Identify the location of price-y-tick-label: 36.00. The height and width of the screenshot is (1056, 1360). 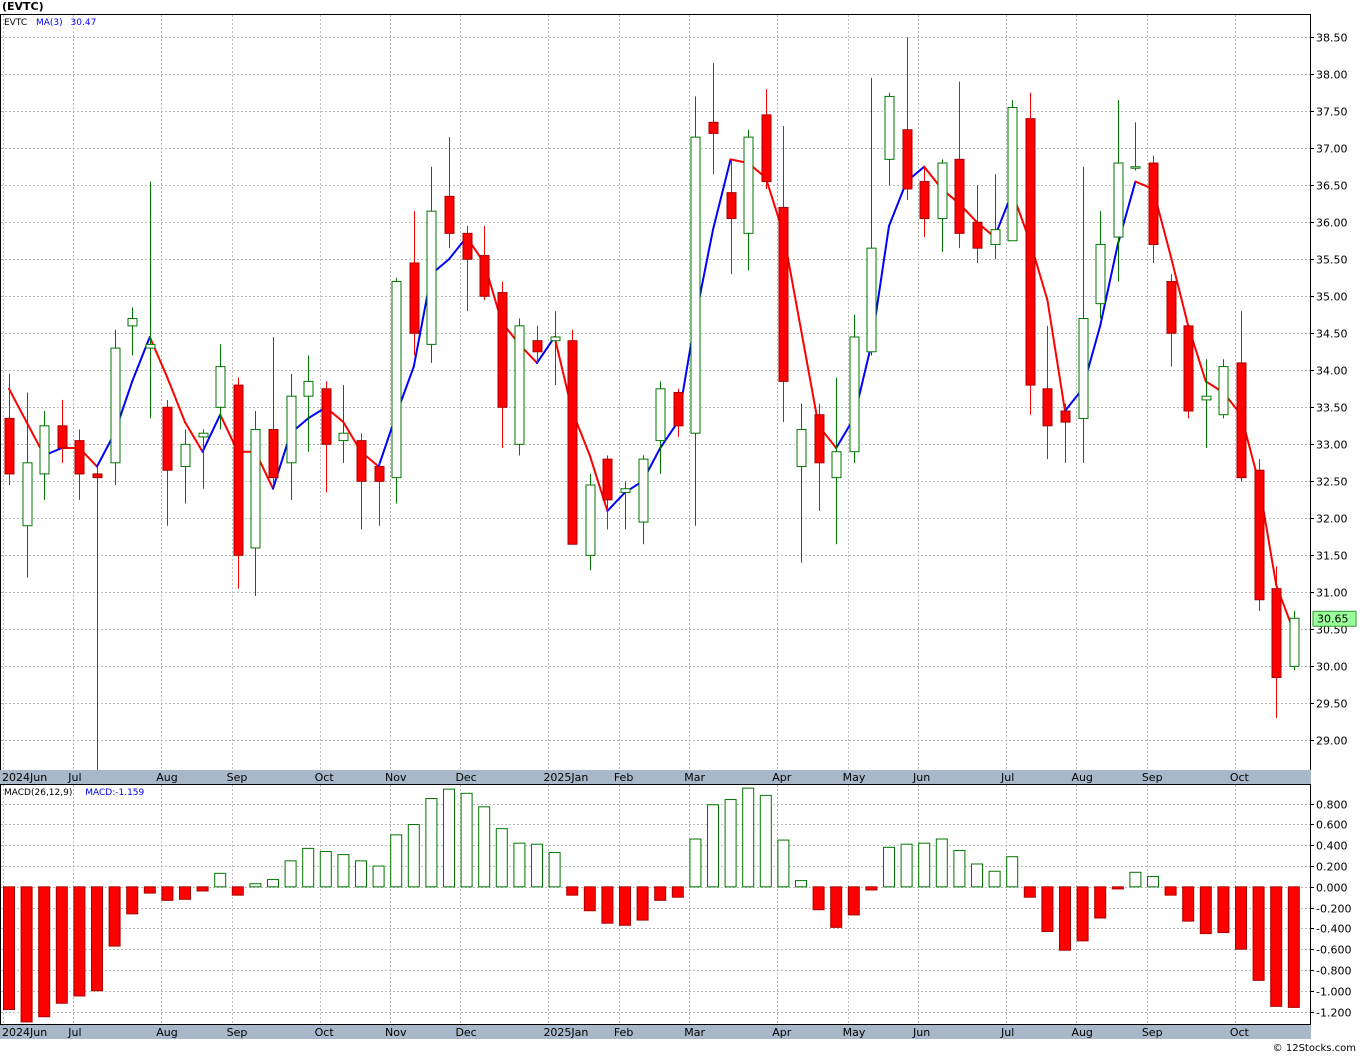
(1332, 223).